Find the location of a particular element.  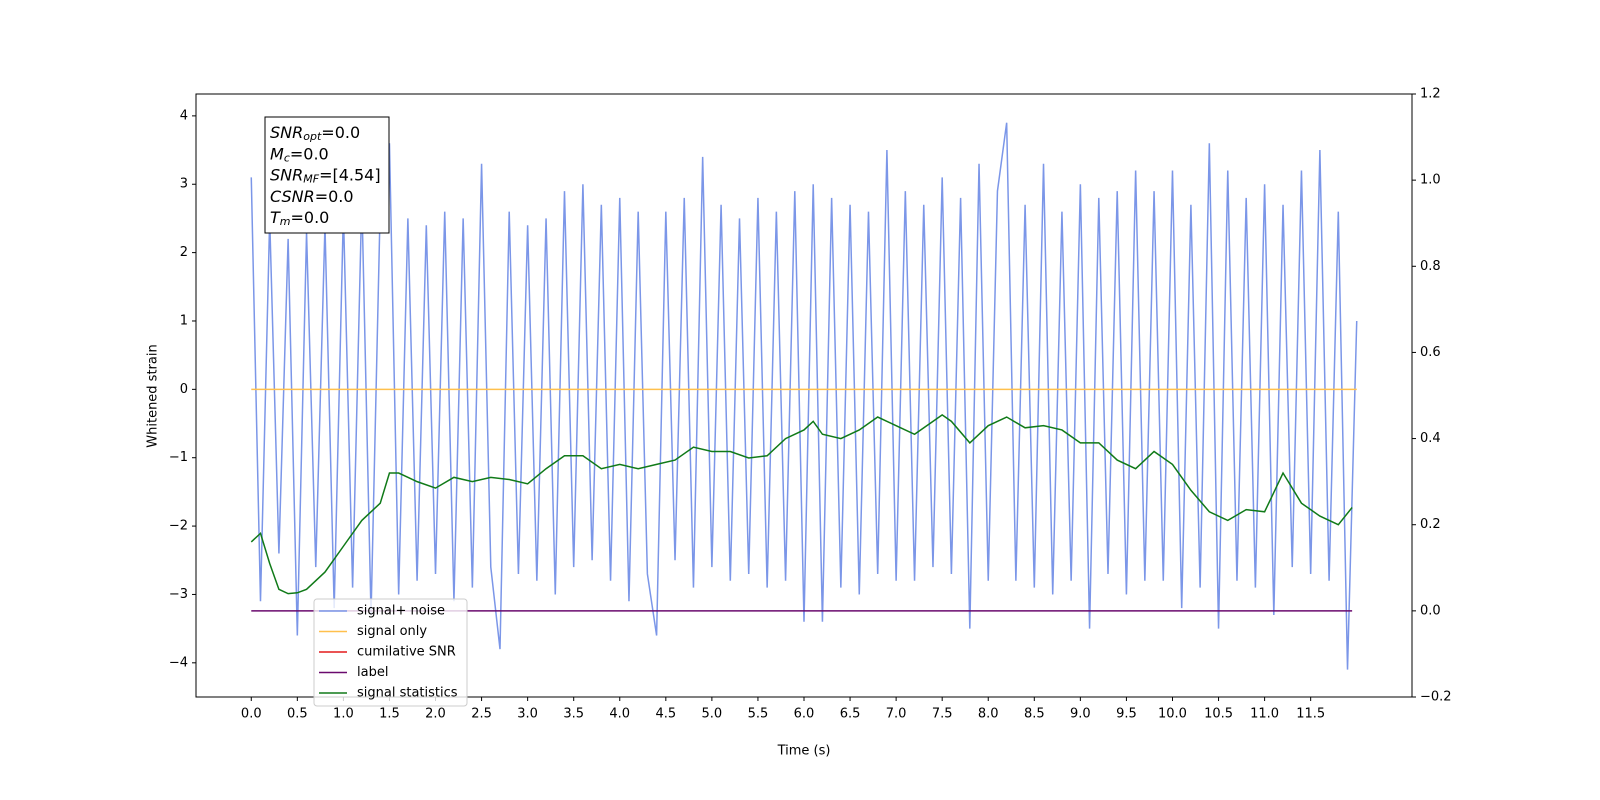

x-tick-label: 5.0 is located at coordinates (712, 714).